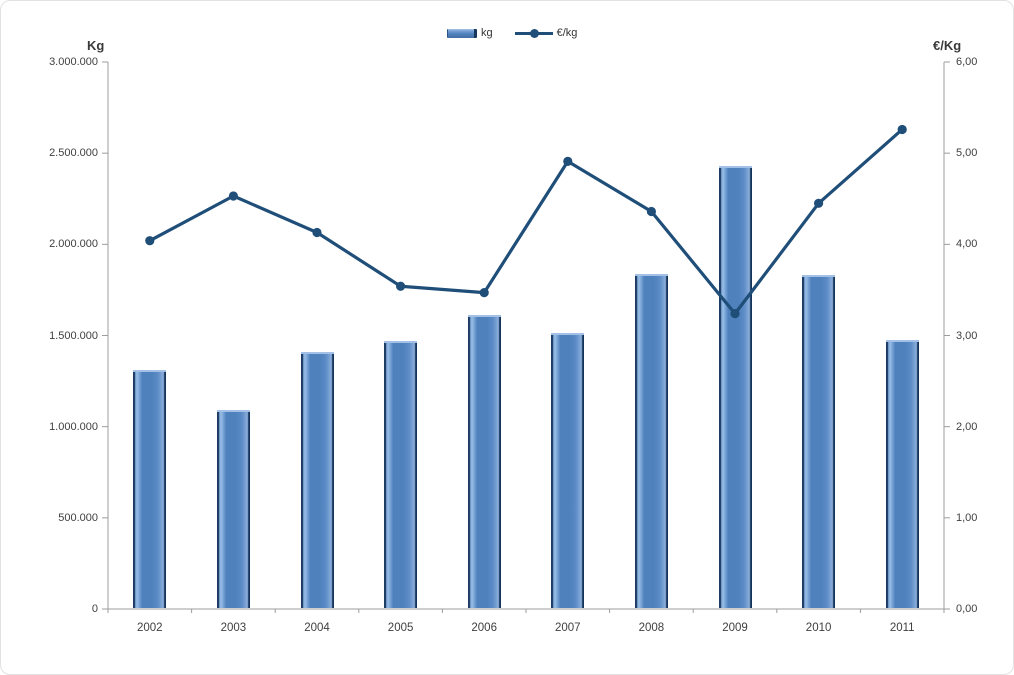 The image size is (1014, 675). What do you see at coordinates (73, 244) in the screenshot?
I see `y-axis-left-label: 2.000.000` at bounding box center [73, 244].